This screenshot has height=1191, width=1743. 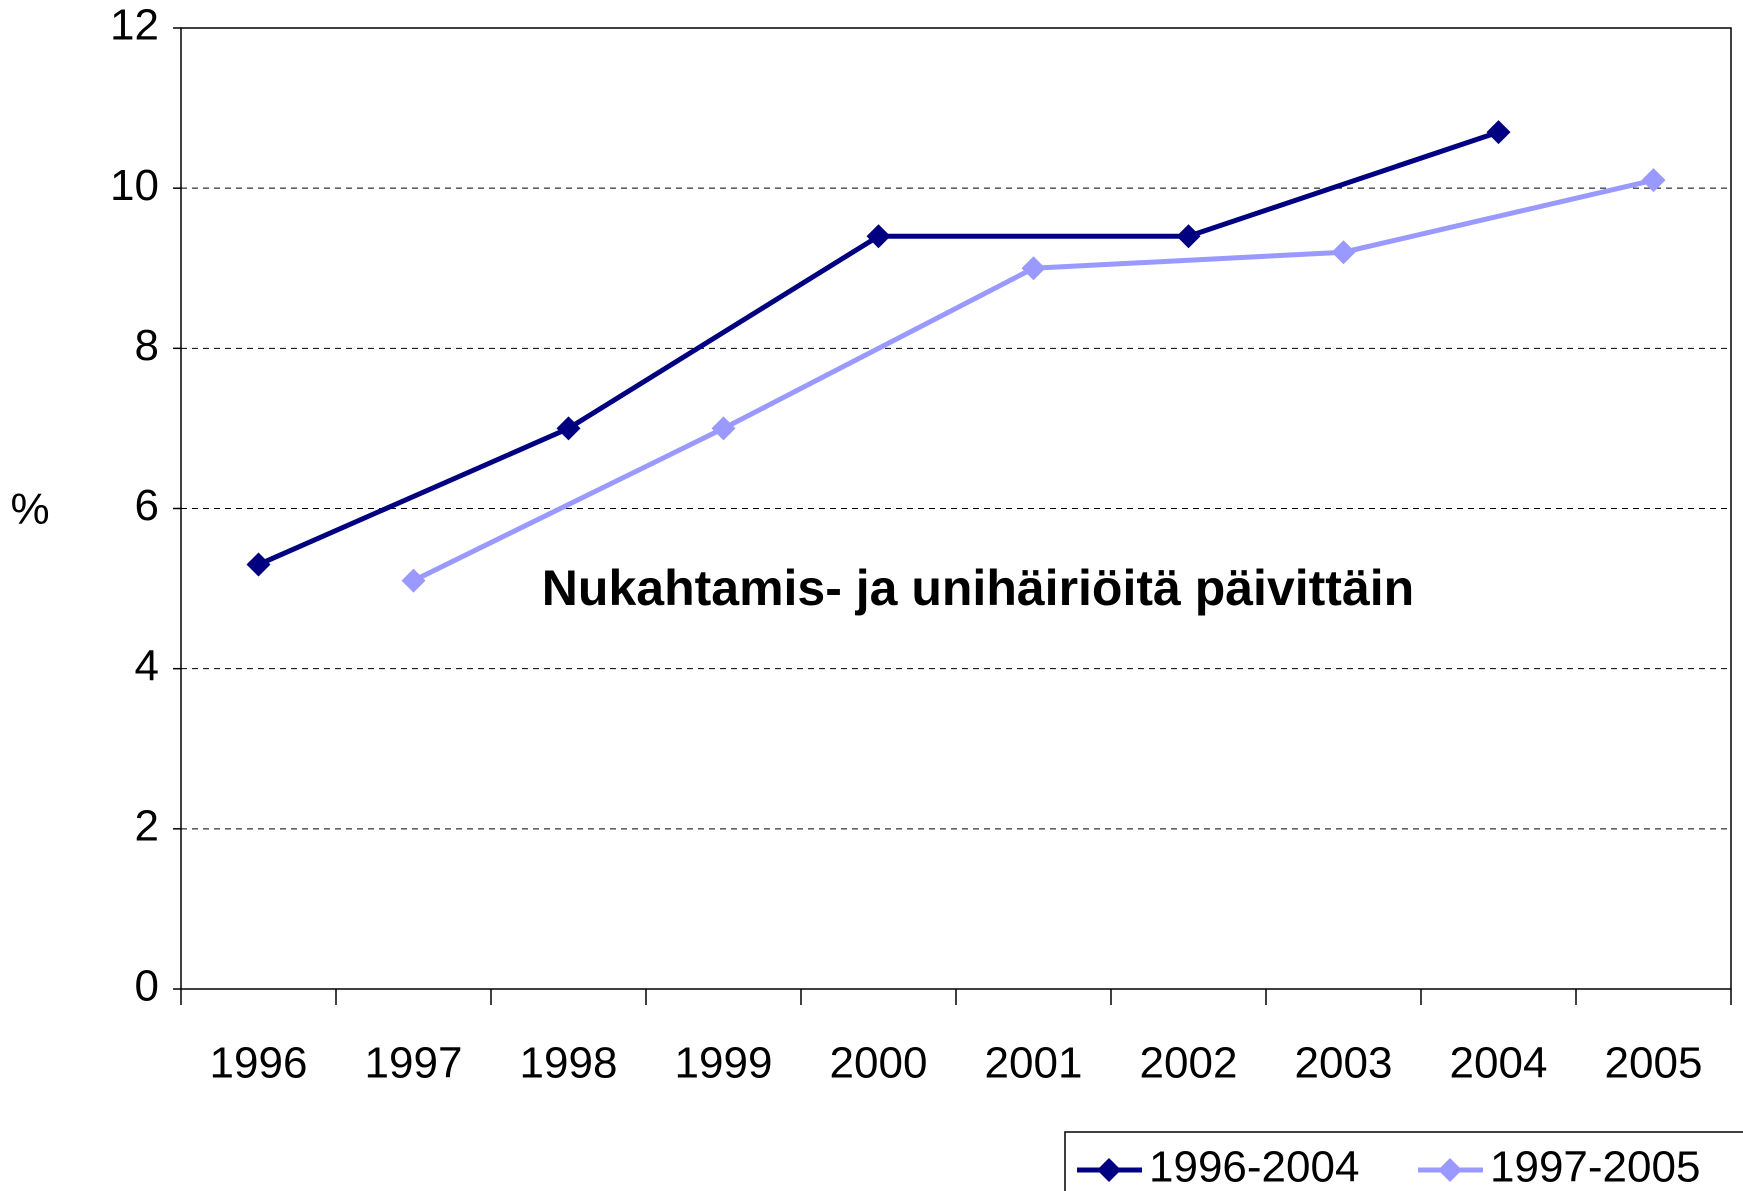 I want to click on y-tick-label: 0, so click(x=147, y=986).